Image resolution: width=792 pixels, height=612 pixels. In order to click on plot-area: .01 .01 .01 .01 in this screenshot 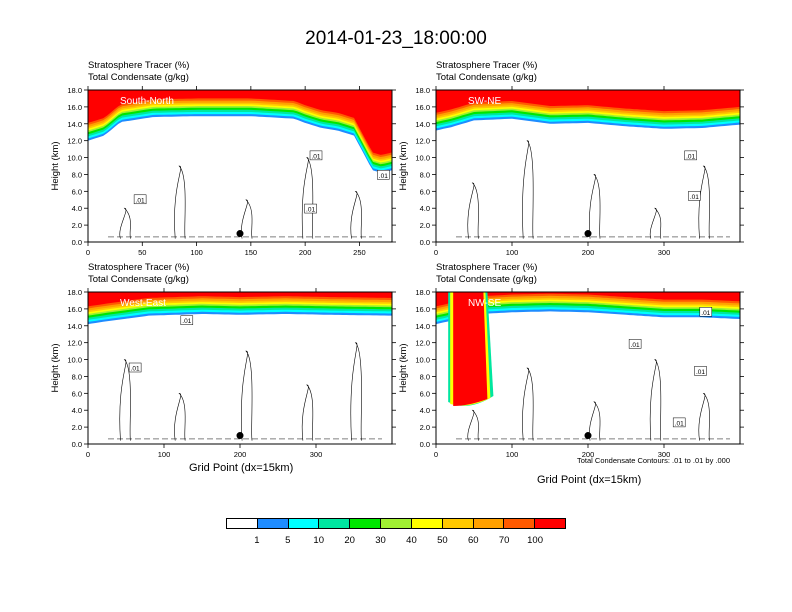, I will do `click(240, 164)`.